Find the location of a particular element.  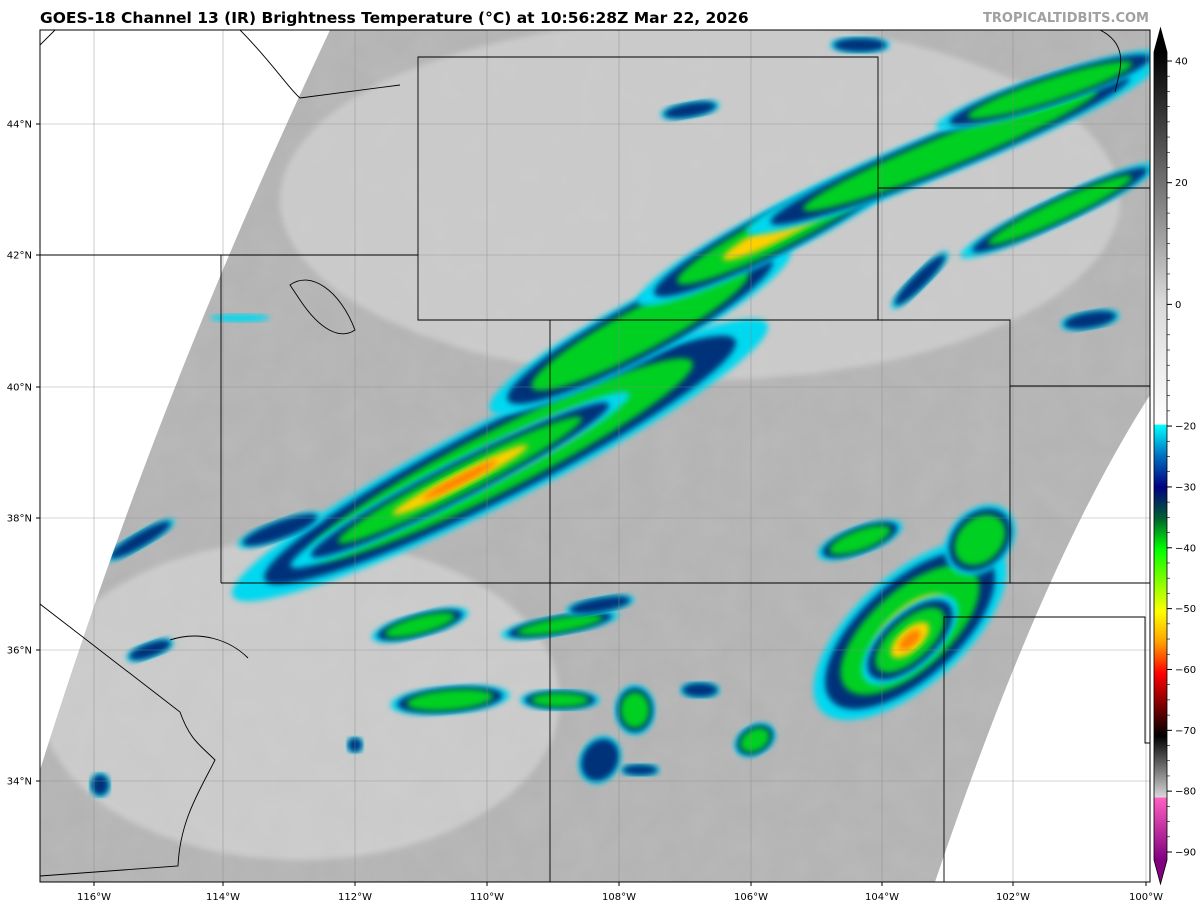

lake-mead is located at coordinates (209, 647).